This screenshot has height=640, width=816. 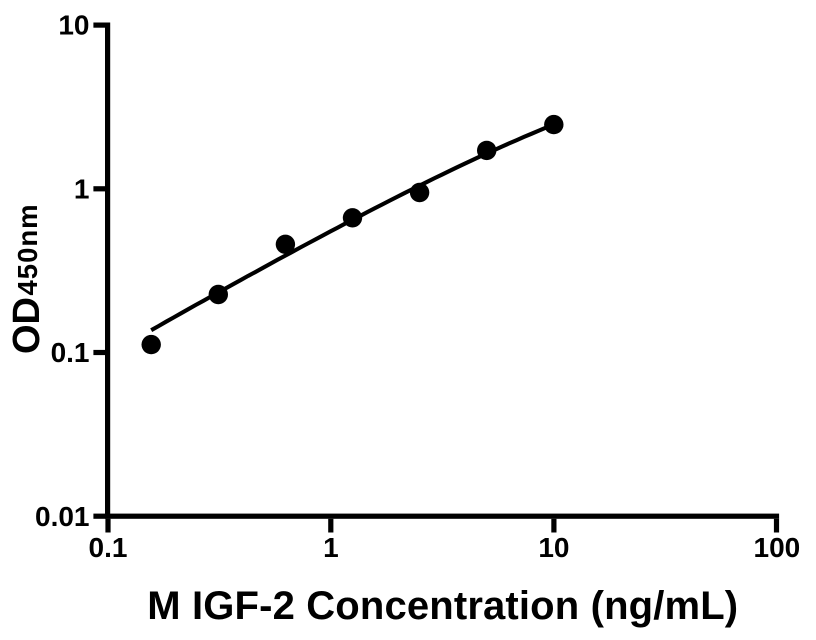 What do you see at coordinates (62, 516) in the screenshot?
I see `svg-text: 0.01` at bounding box center [62, 516].